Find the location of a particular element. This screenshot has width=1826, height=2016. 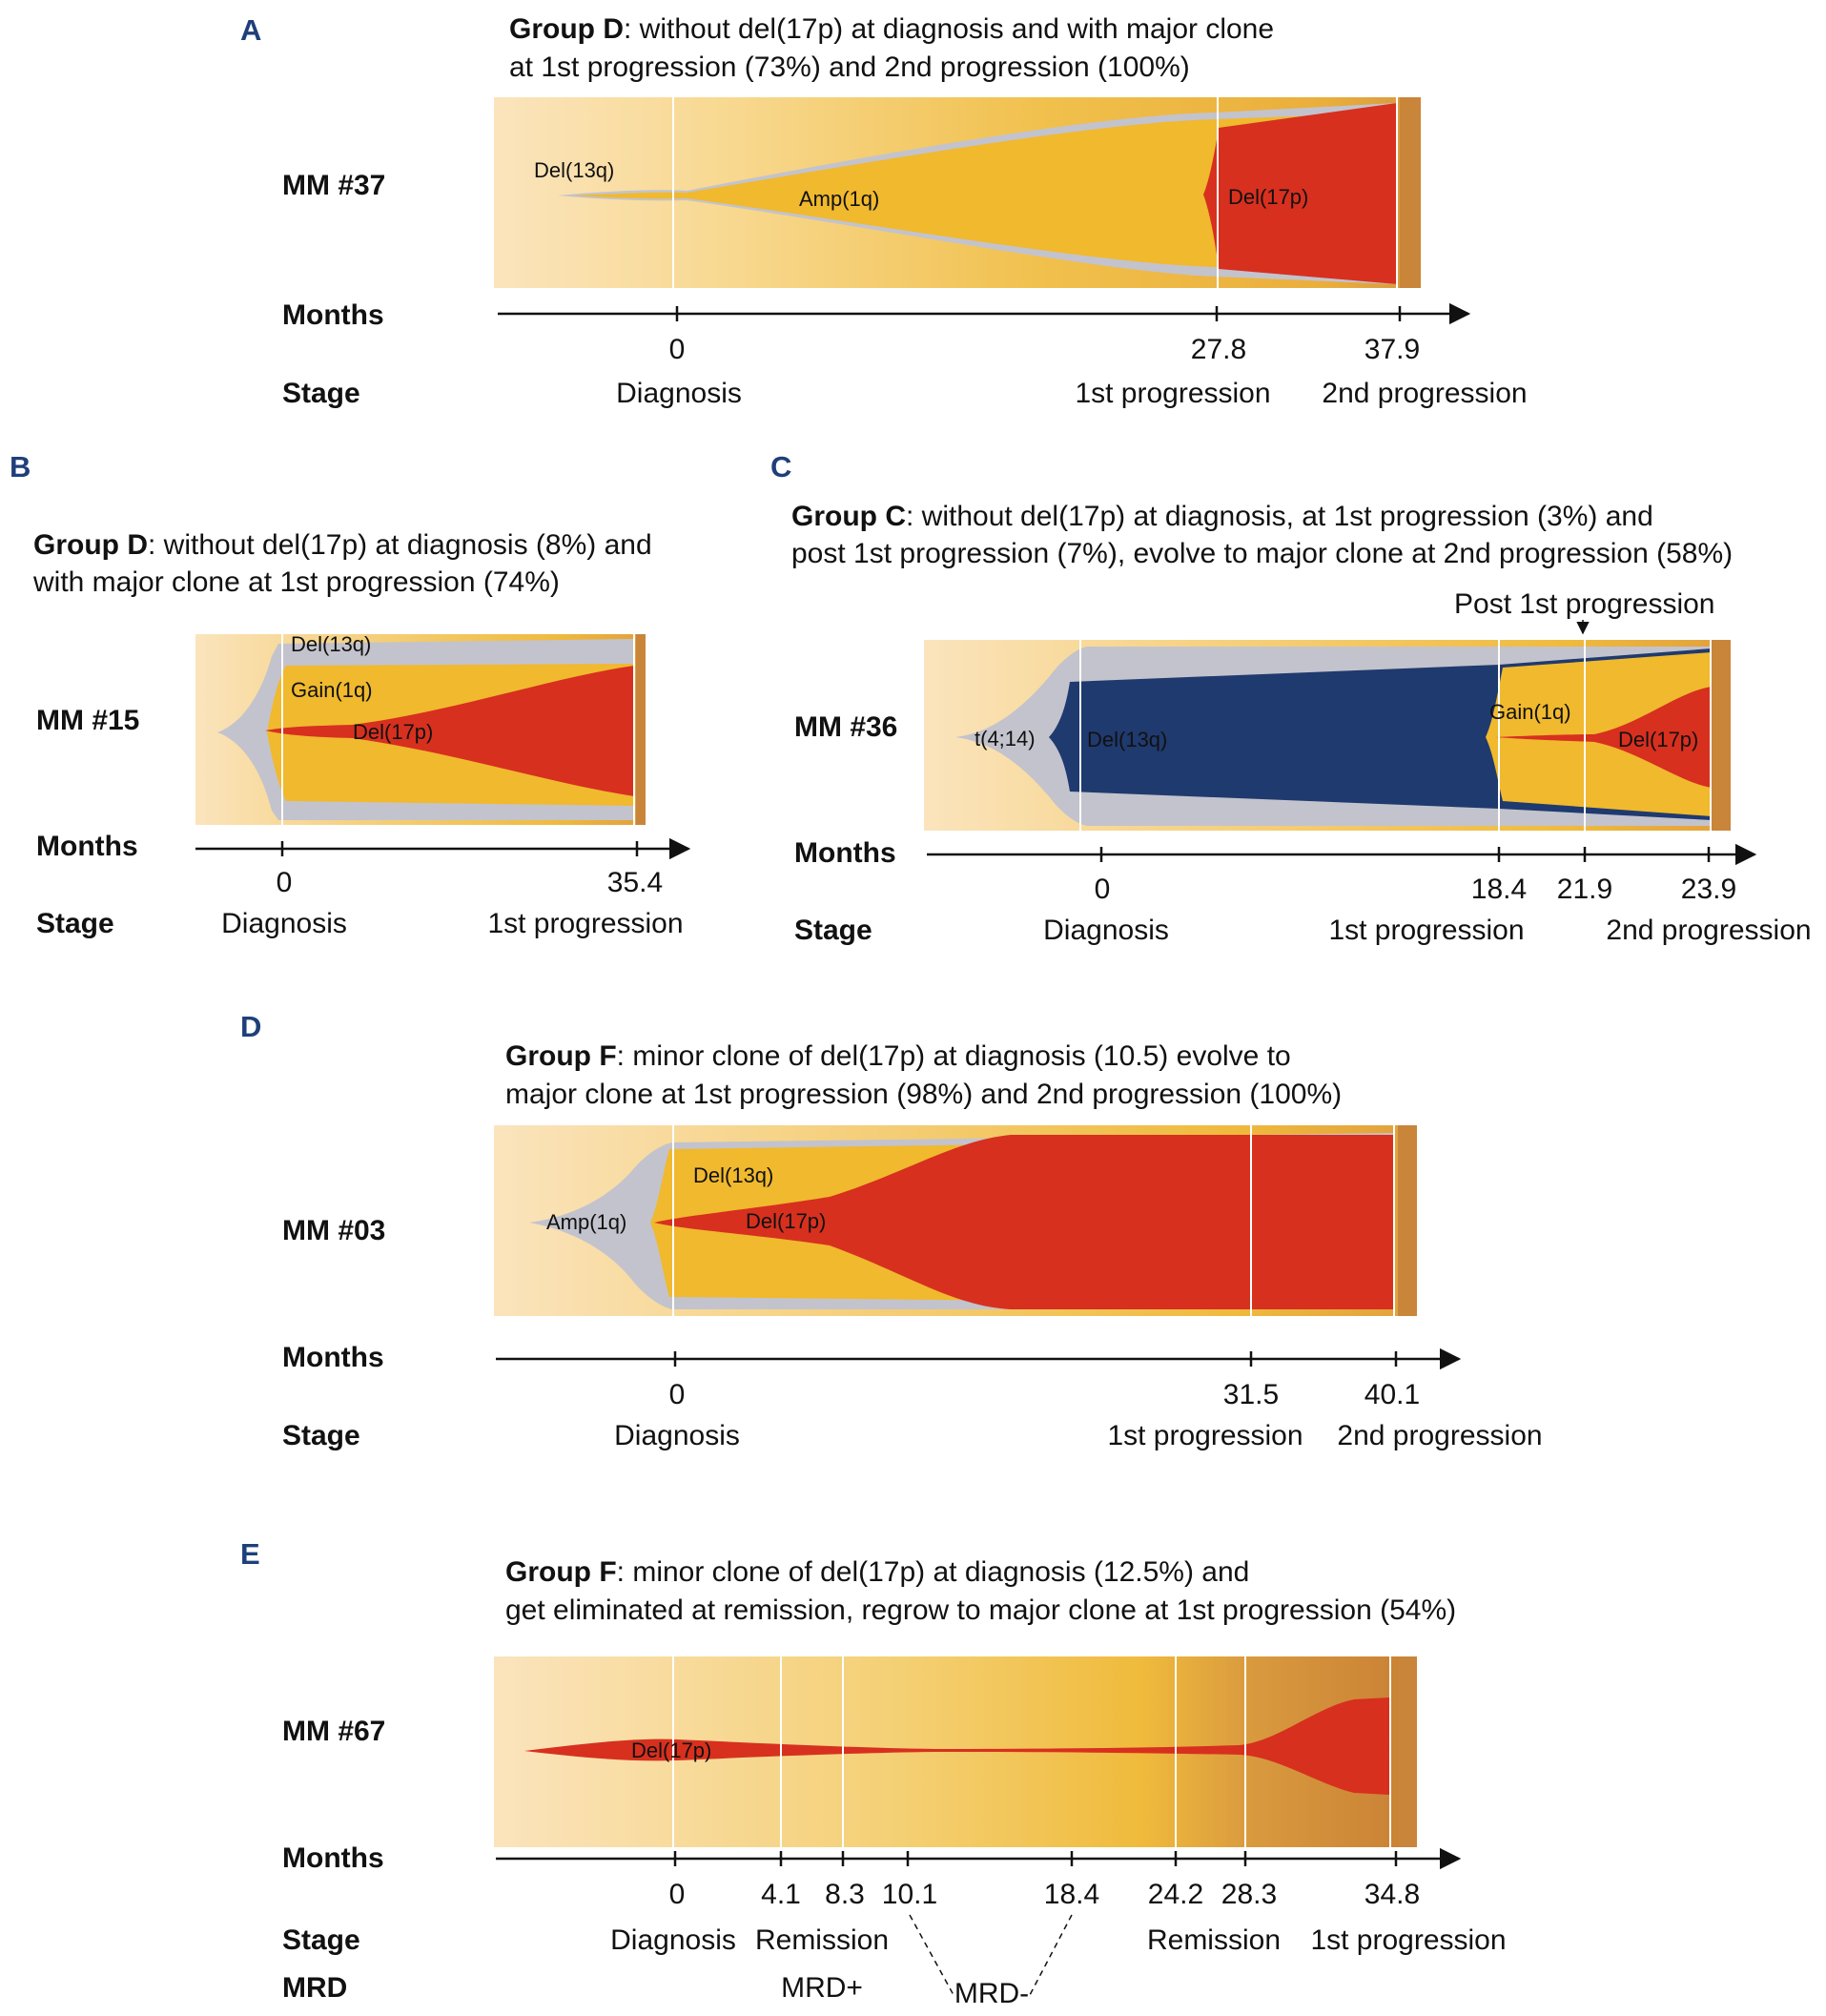

tick-label-e-1: 4.1 is located at coordinates (781, 1894).